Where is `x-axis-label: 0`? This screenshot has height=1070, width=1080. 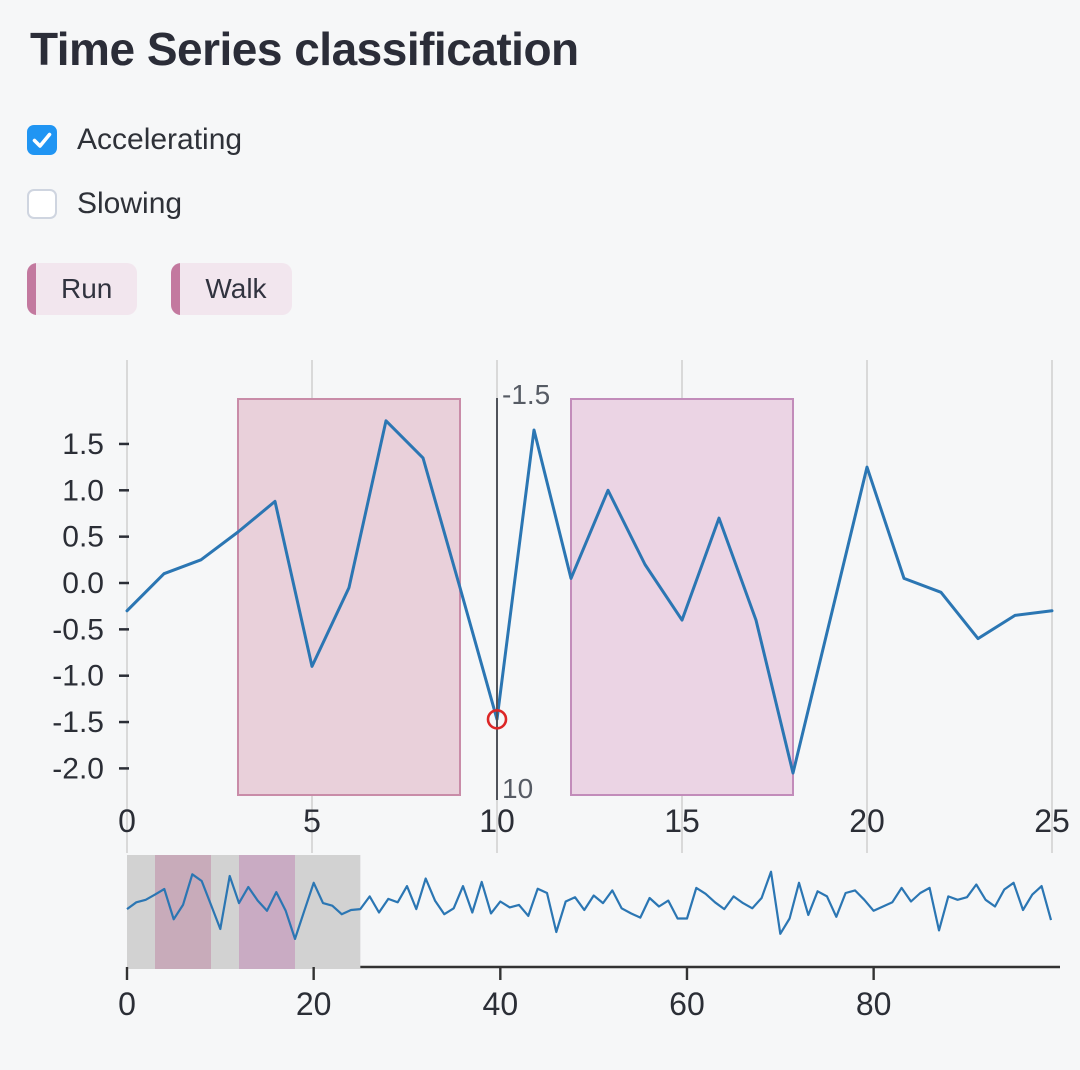
x-axis-label: 0 is located at coordinates (127, 821).